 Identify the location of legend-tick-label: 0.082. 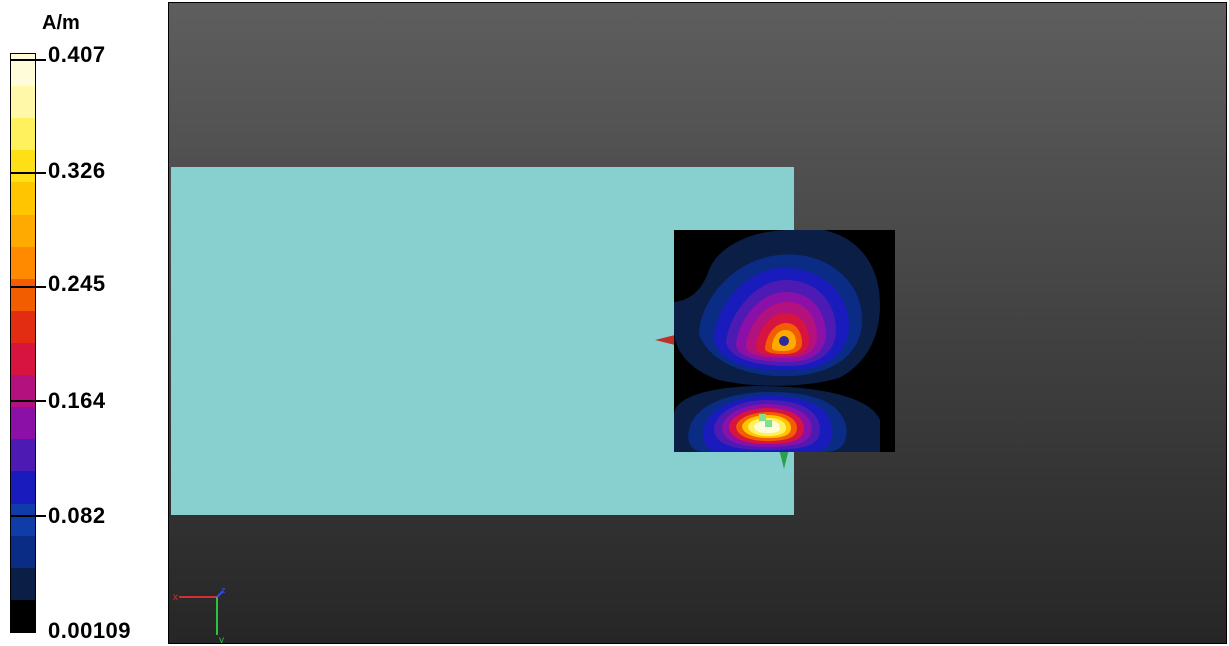
(77, 515).